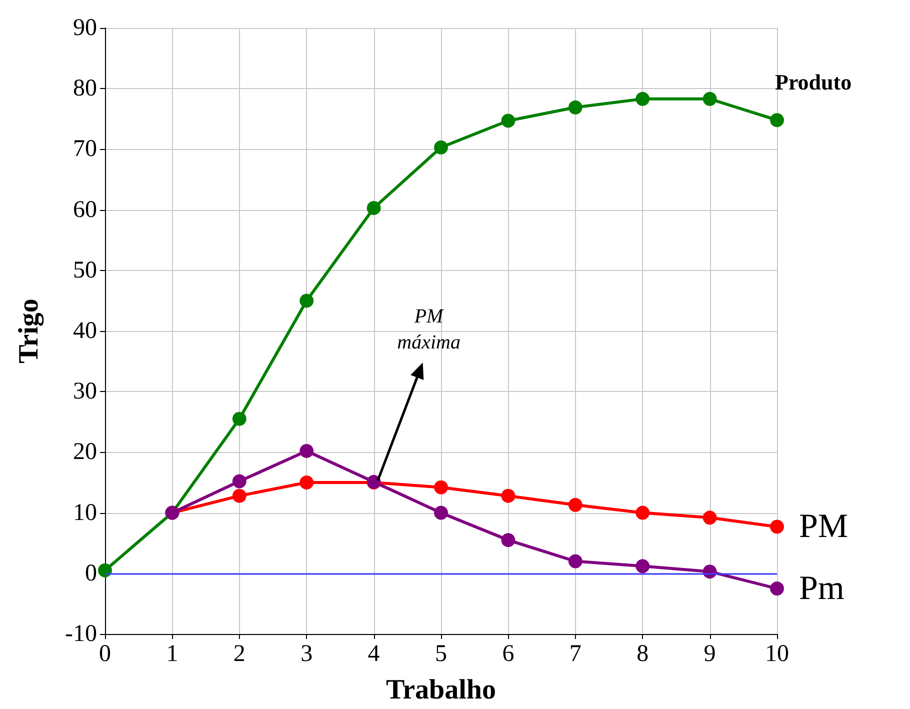 This screenshot has width=910, height=709. I want to click on y-tick-label: 20, so click(85, 452).